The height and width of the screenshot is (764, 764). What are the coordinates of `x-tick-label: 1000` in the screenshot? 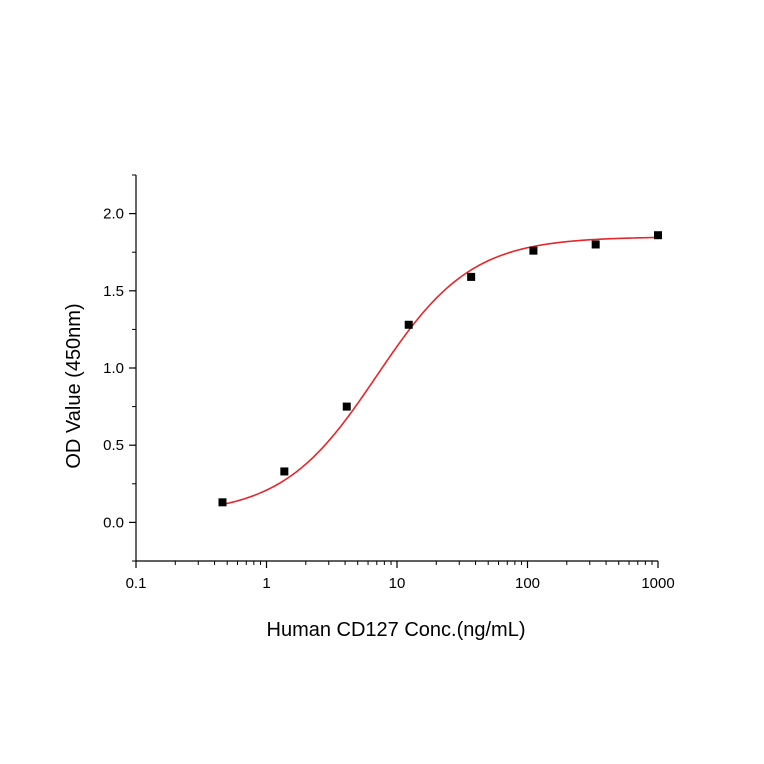 It's located at (657, 583).